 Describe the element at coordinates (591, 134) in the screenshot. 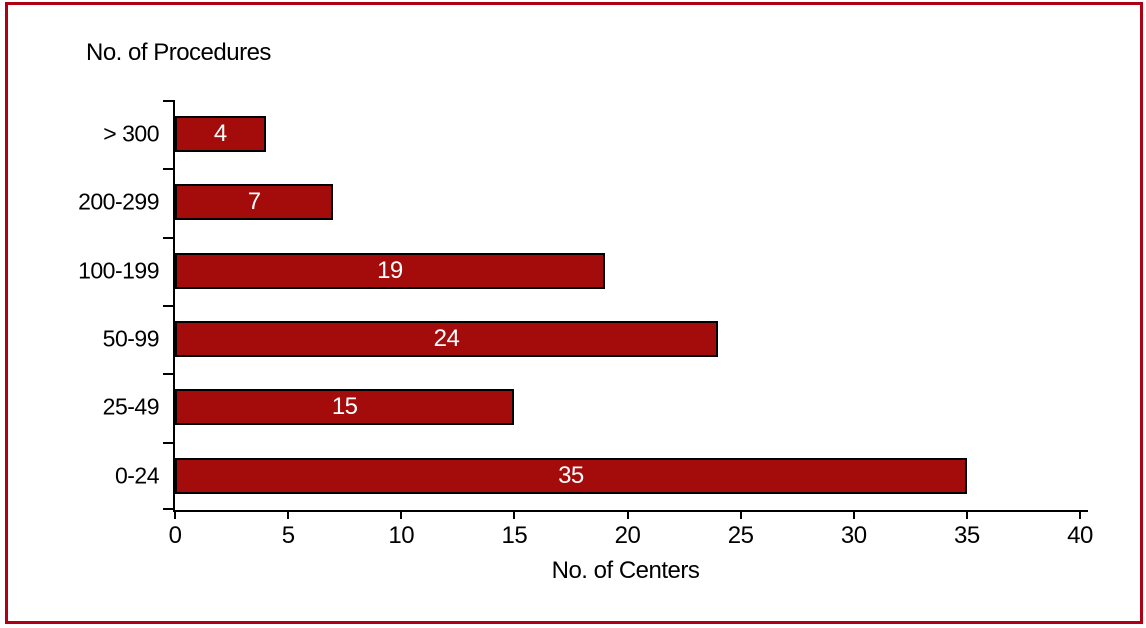

I see `bar-row: > 300 4` at that location.